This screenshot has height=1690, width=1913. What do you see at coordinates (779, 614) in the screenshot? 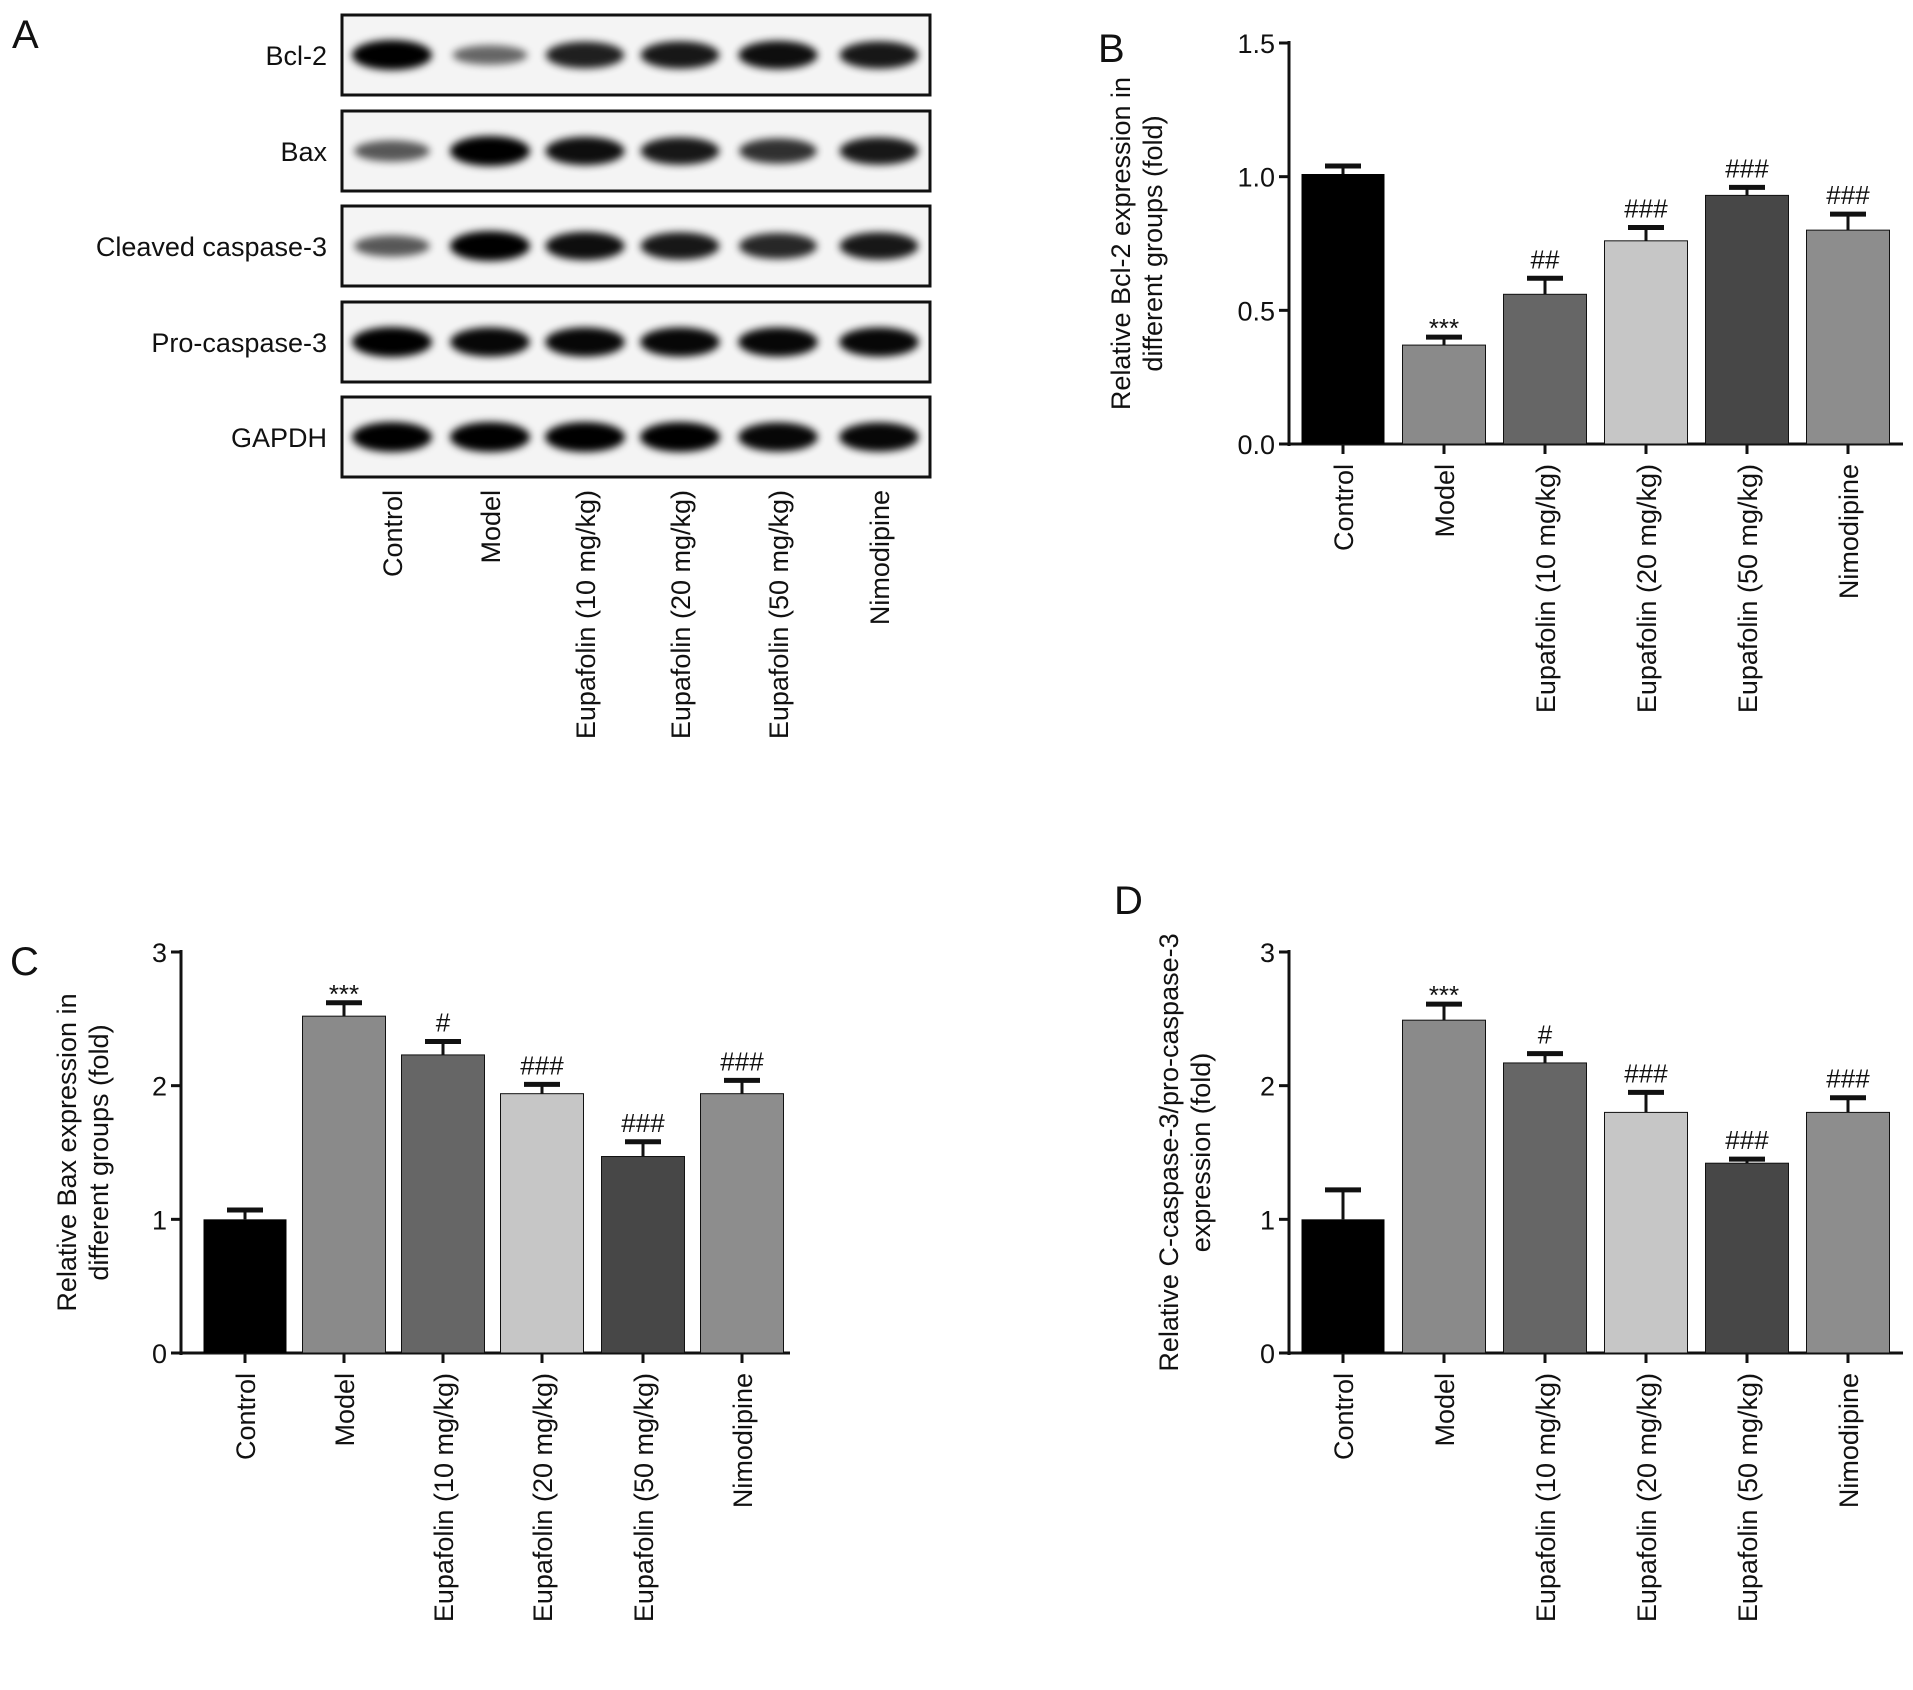
I see `blot-lane-label: Eupafolin (50 mg/kg)` at bounding box center [779, 614].